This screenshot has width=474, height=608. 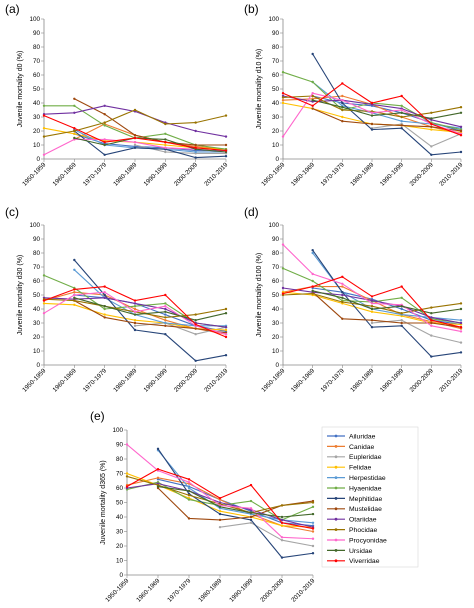 I want to click on x-tick-label: 2000-2009, so click(x=186, y=174).